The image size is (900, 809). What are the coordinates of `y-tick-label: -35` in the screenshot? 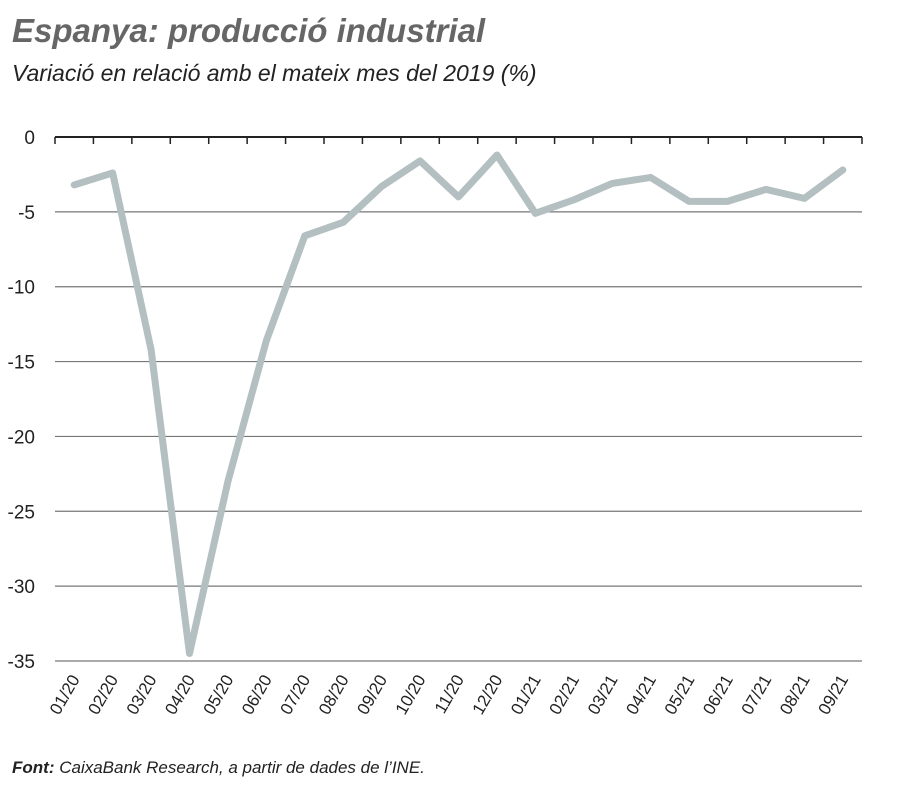 It's located at (21, 662).